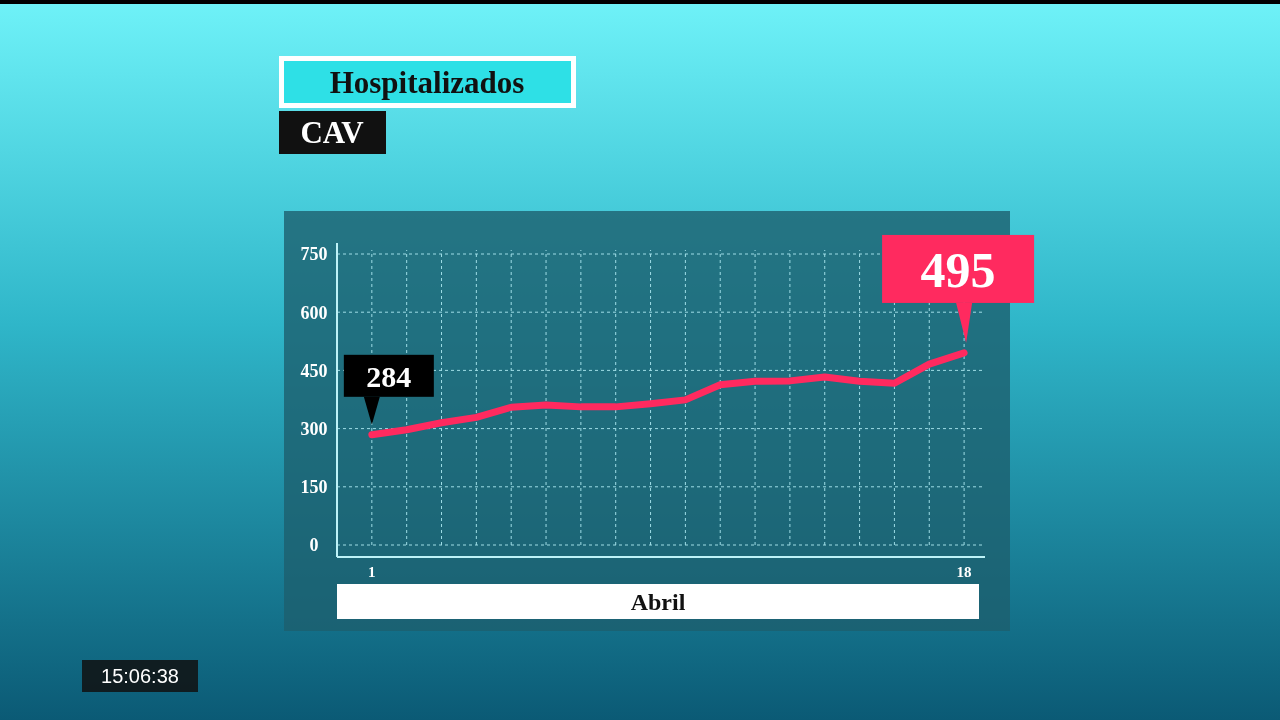 The width and height of the screenshot is (1280, 720). I want to click on y-tick-label: 0, so click(314, 545).